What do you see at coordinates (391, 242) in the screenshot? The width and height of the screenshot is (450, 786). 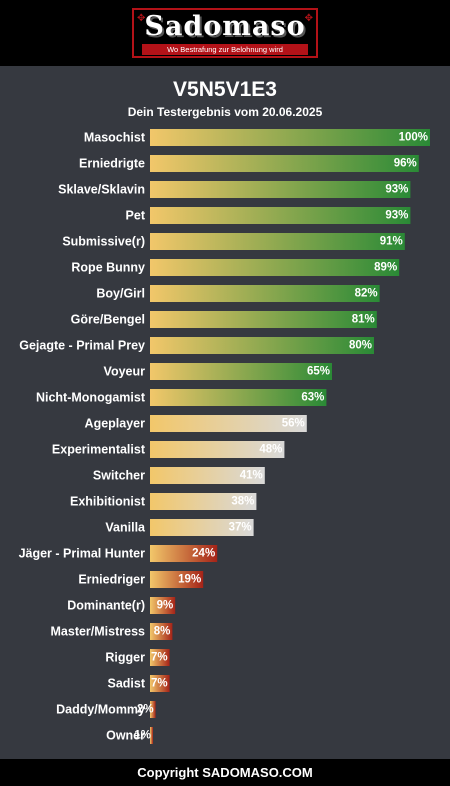 I see `value-label: 91%` at bounding box center [391, 242].